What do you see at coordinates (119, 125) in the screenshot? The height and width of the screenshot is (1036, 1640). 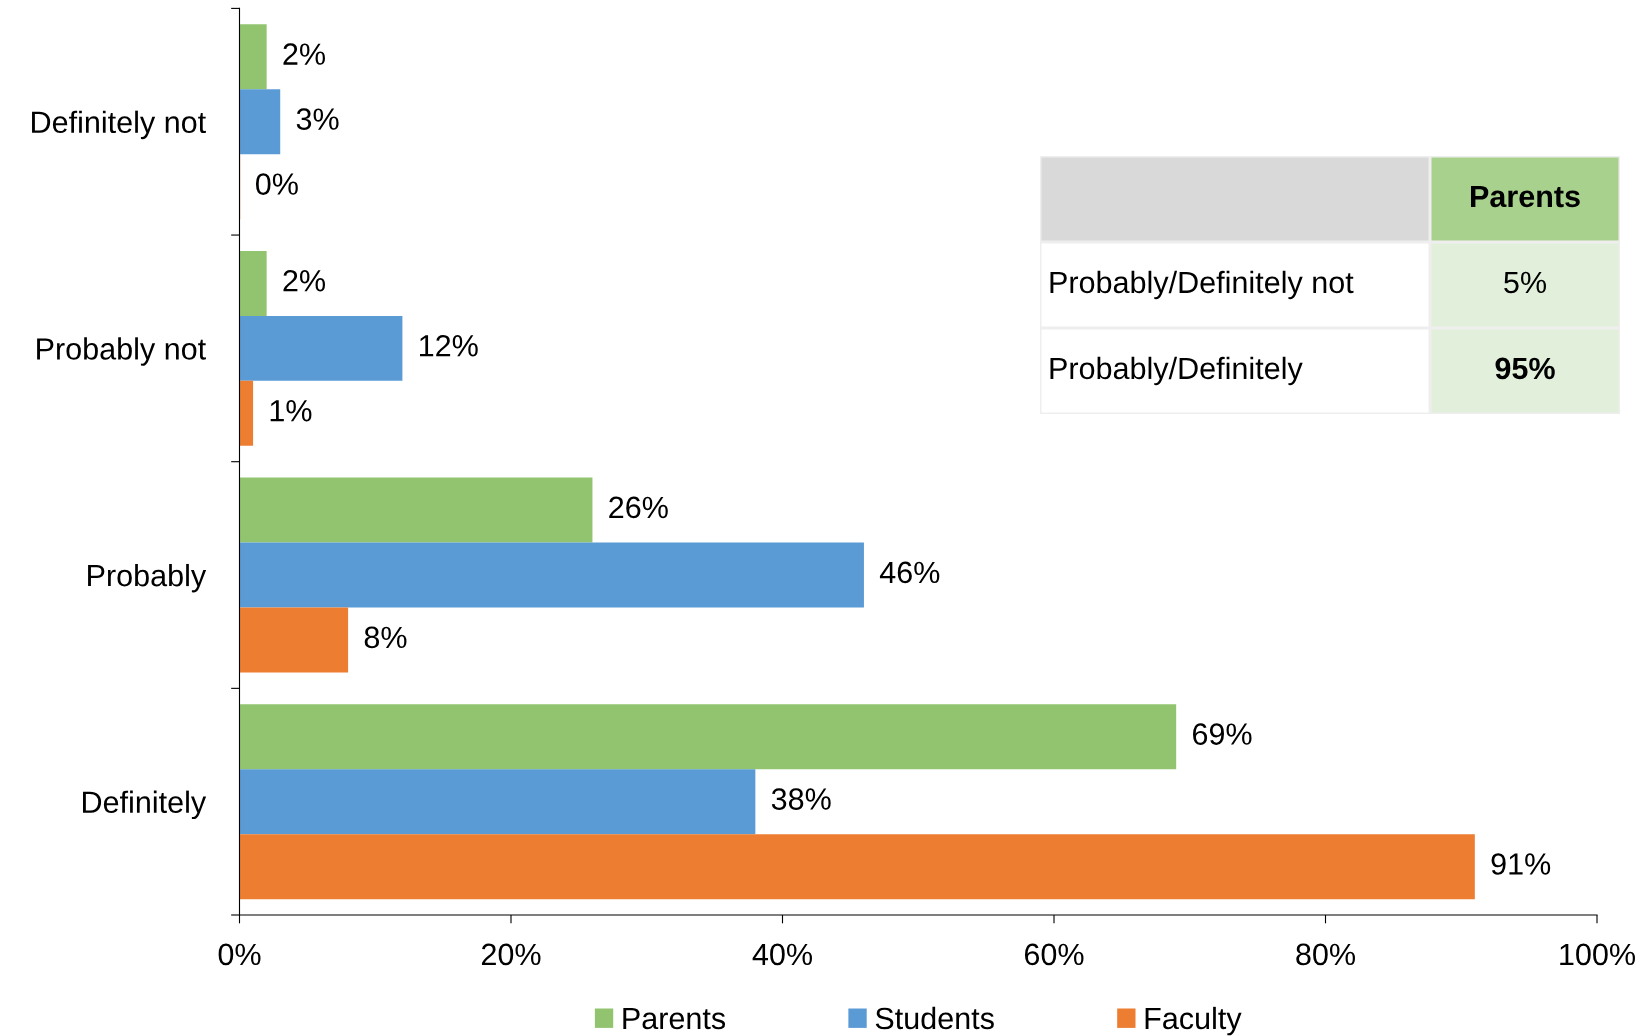 I see `y-tick-label: Definitely not` at bounding box center [119, 125].